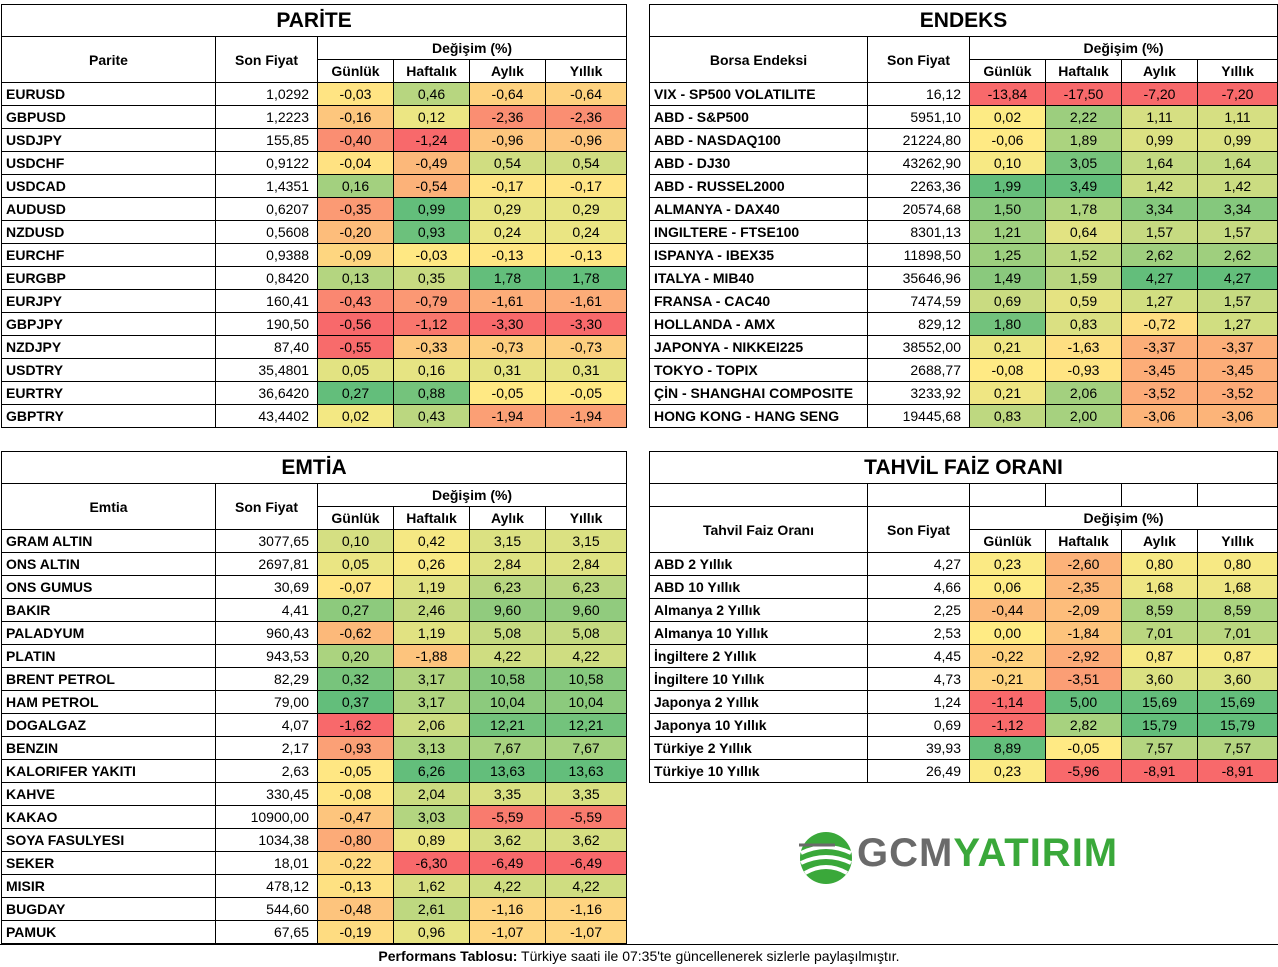 This screenshot has height=967, width=1278. What do you see at coordinates (108, 117) in the screenshot?
I see `row-name: GBPUSD` at bounding box center [108, 117].